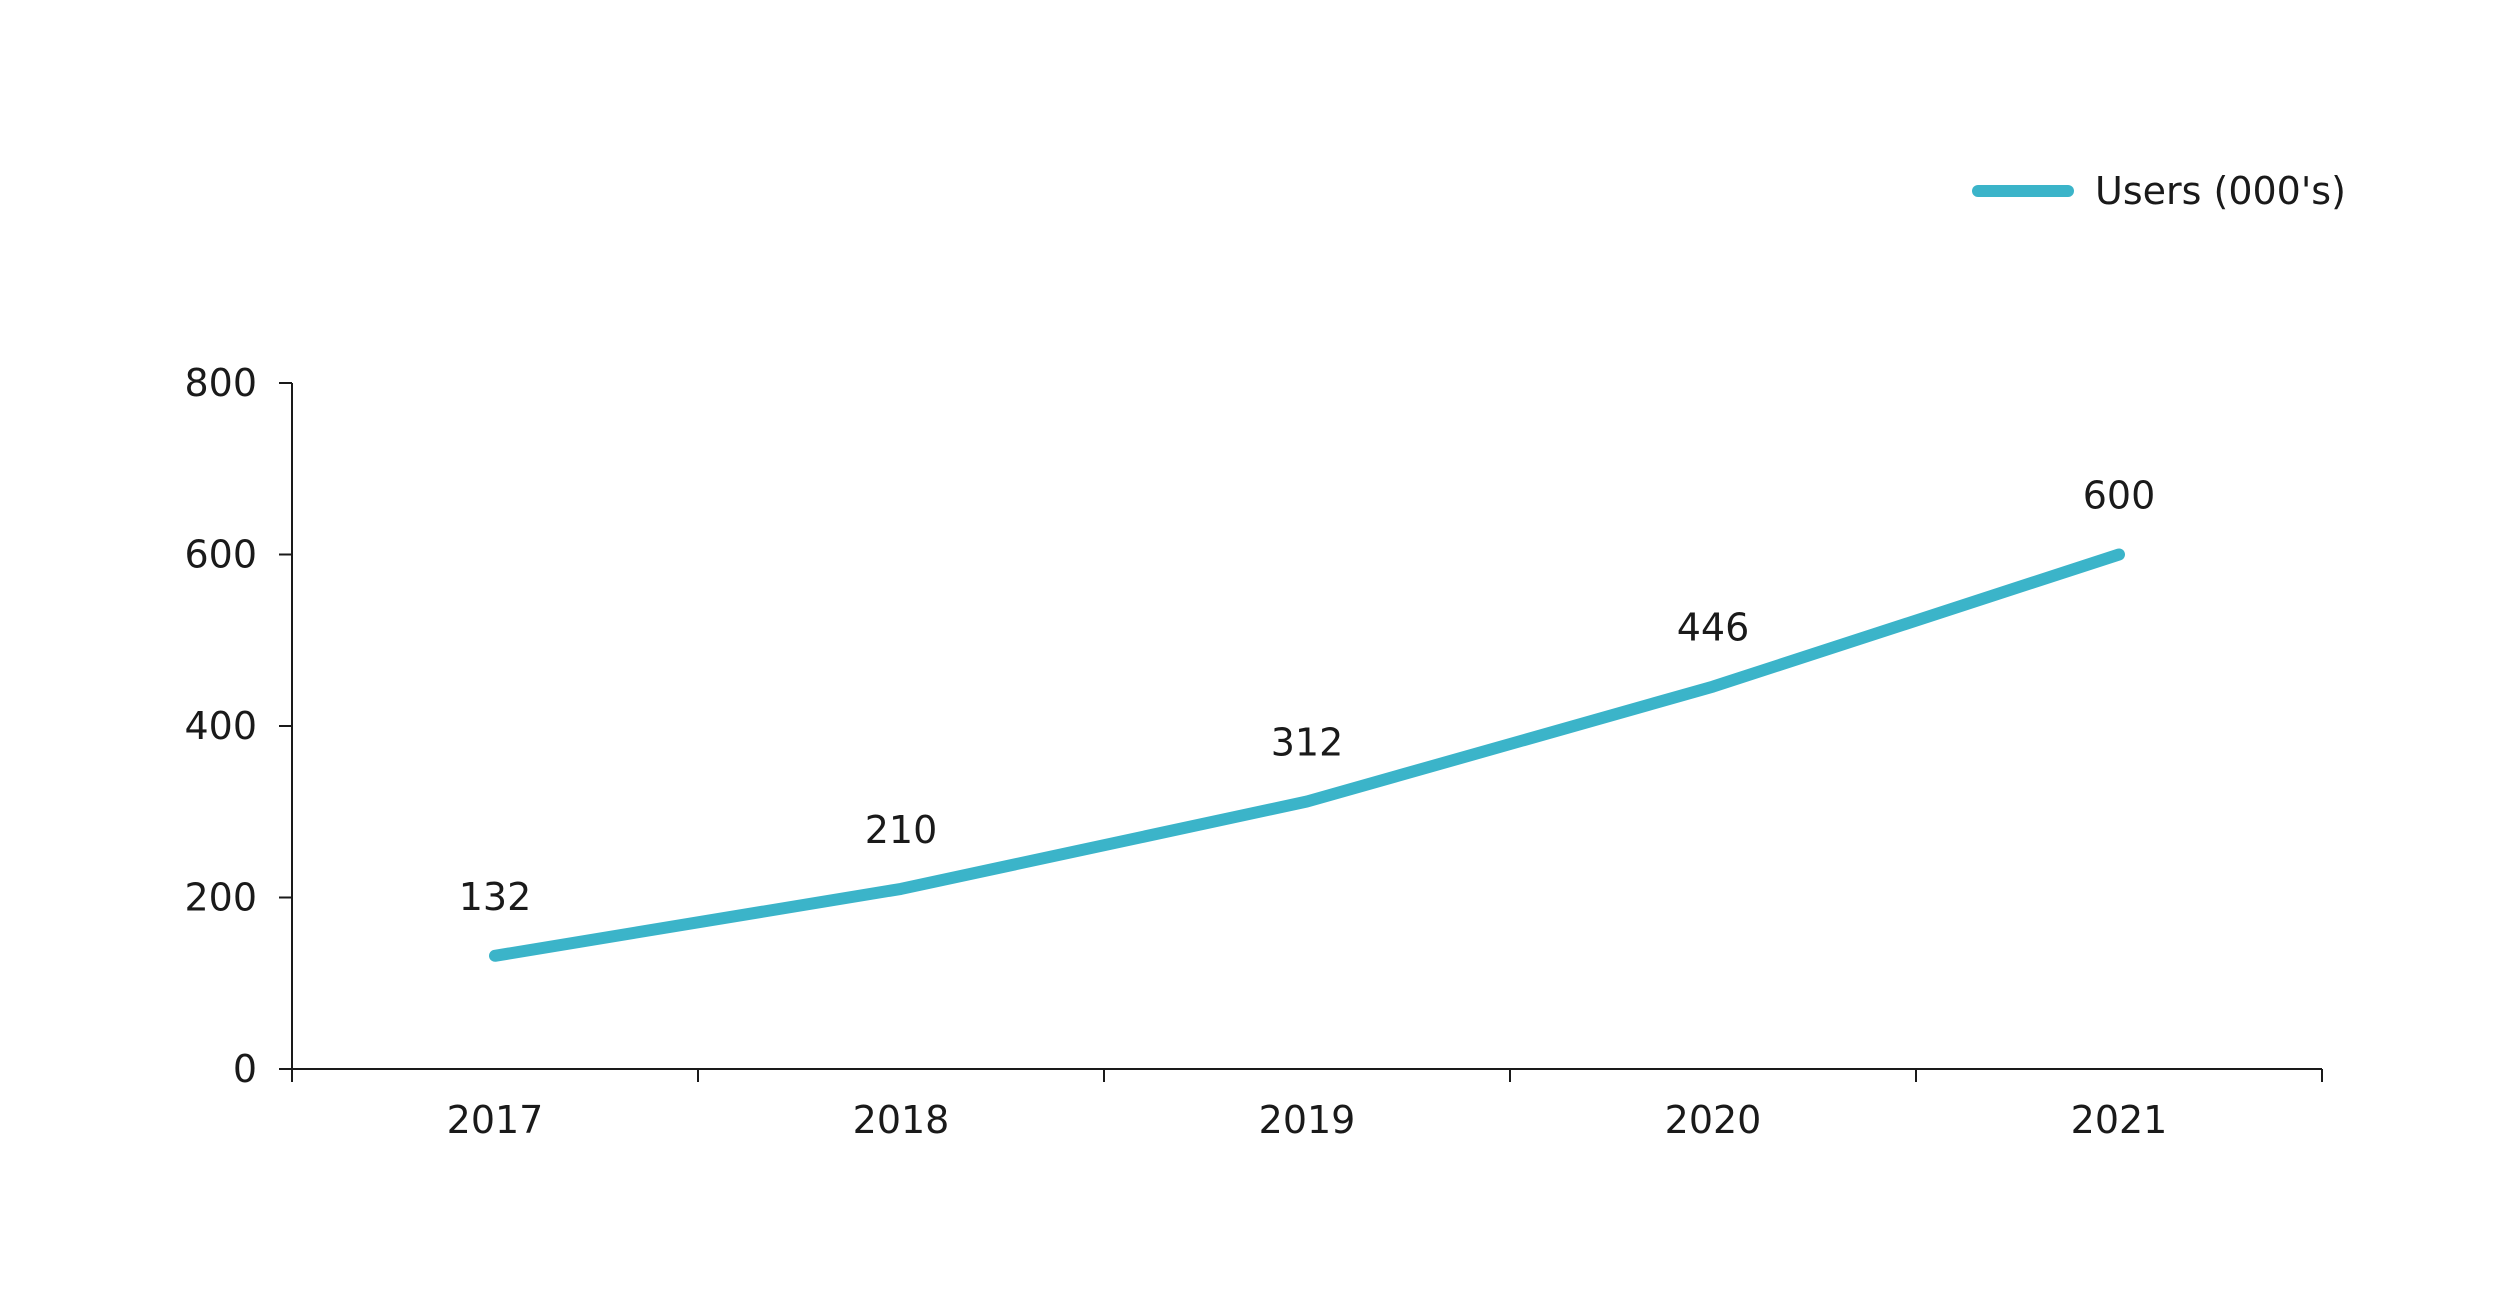  I want to click on x-tick-label: 2019, so click(1307, 1120).